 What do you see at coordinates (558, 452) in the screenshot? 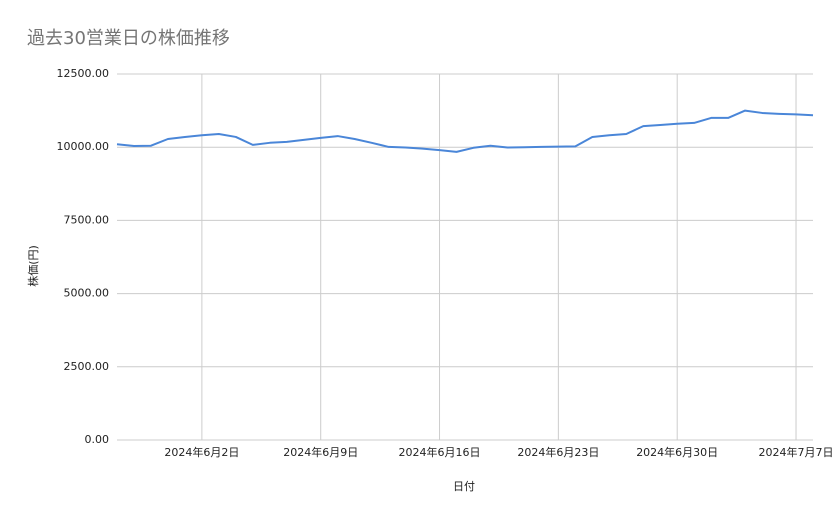
I see `x-tick-label: 2024年6月23日` at bounding box center [558, 452].